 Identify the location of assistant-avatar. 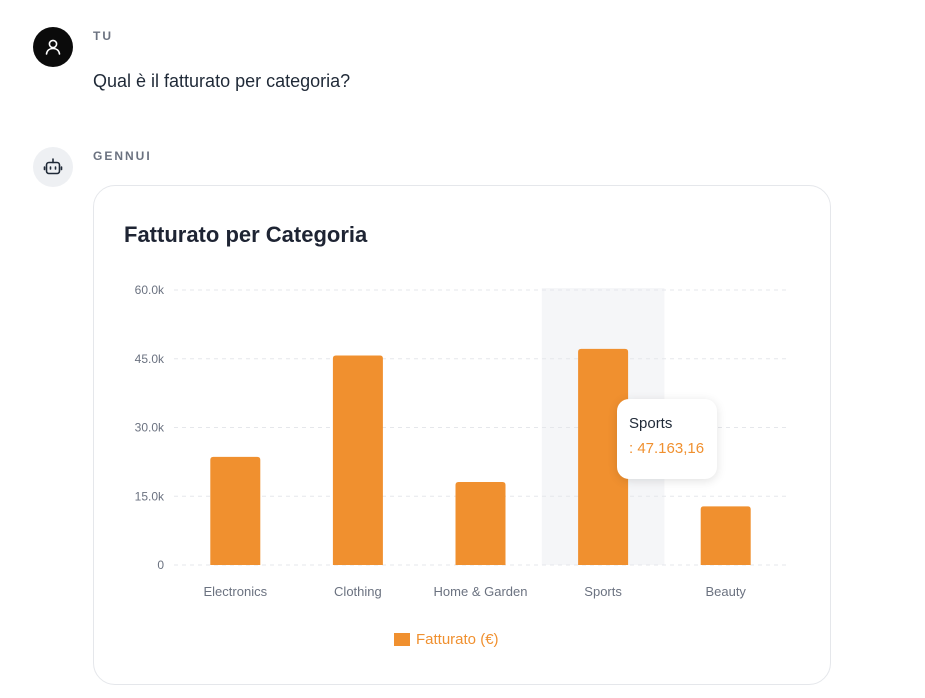
(53, 167).